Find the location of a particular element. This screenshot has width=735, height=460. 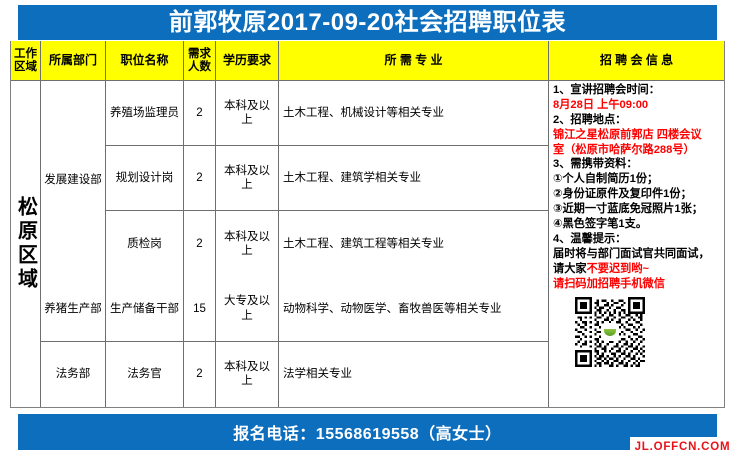

qr-code-icon is located at coordinates (610, 332).